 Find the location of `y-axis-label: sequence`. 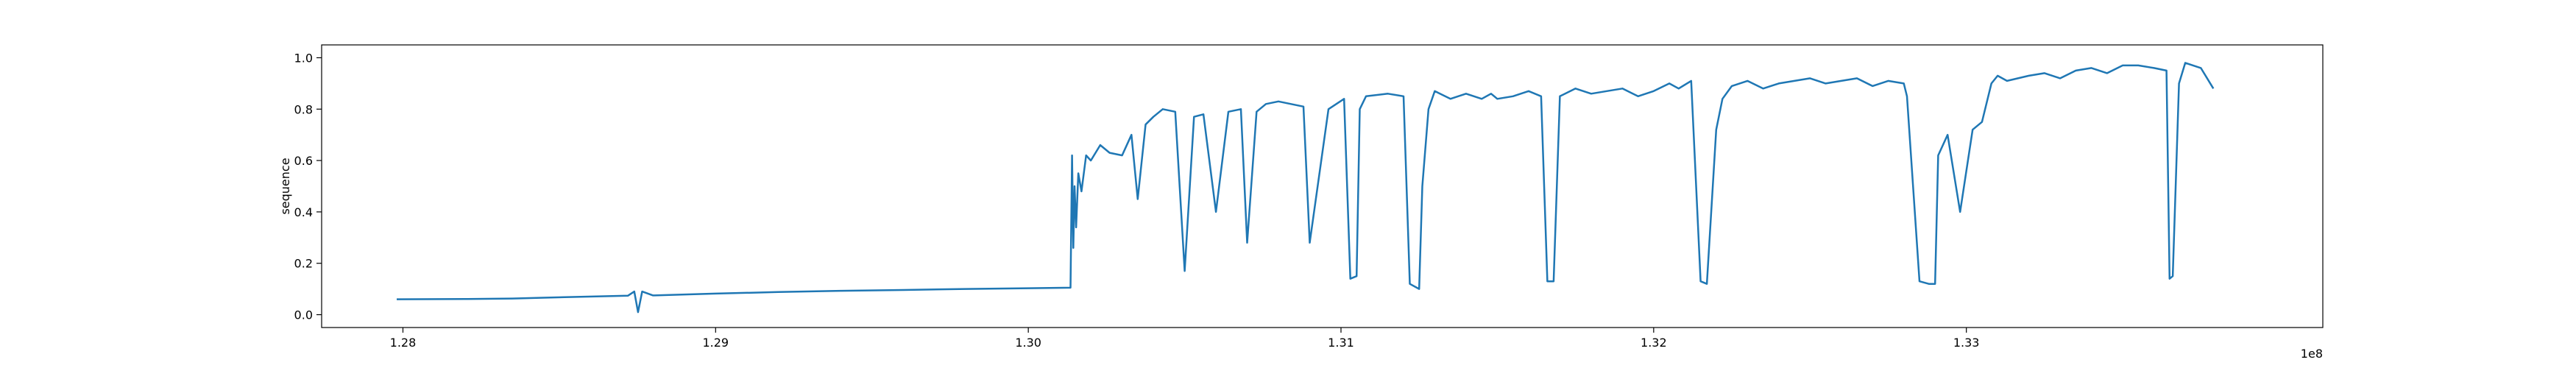

y-axis-label: sequence is located at coordinates (285, 186).